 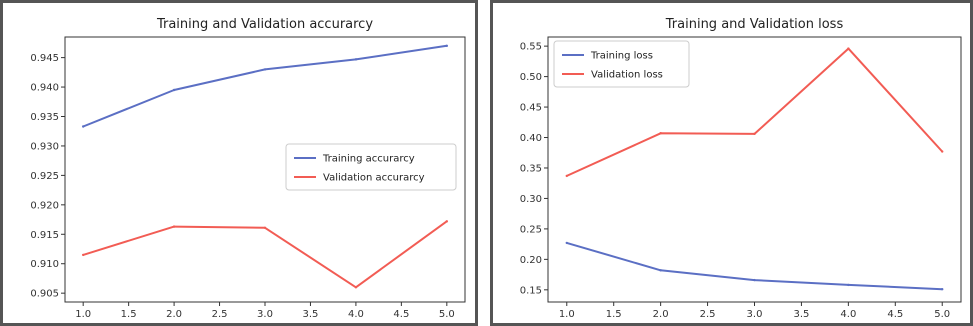 I want to click on loss-x-tick-label: 5.0, so click(x=942, y=314).